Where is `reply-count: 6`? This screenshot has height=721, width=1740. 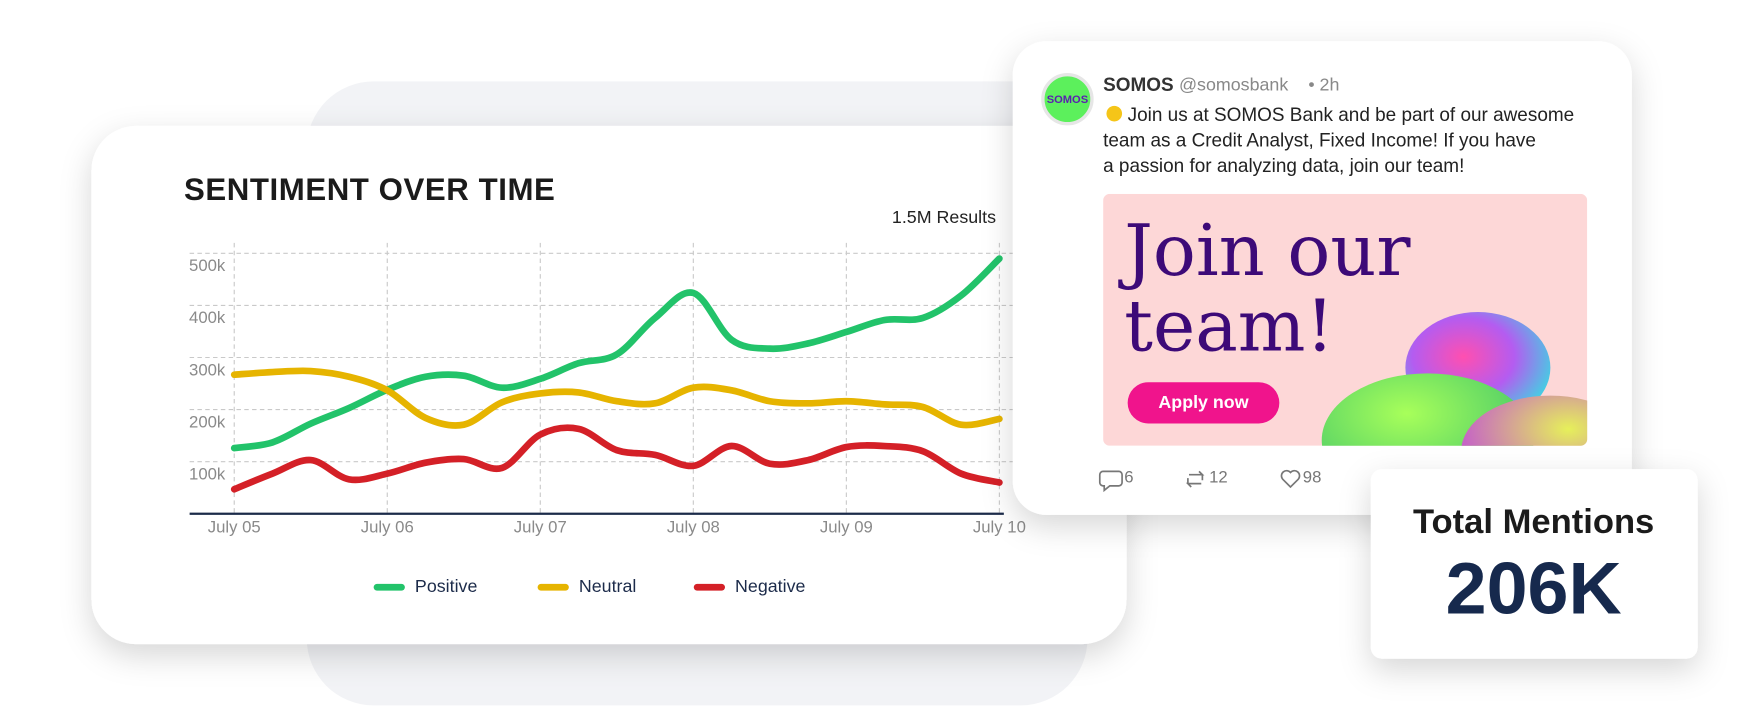 reply-count: 6 is located at coordinates (1128, 476).